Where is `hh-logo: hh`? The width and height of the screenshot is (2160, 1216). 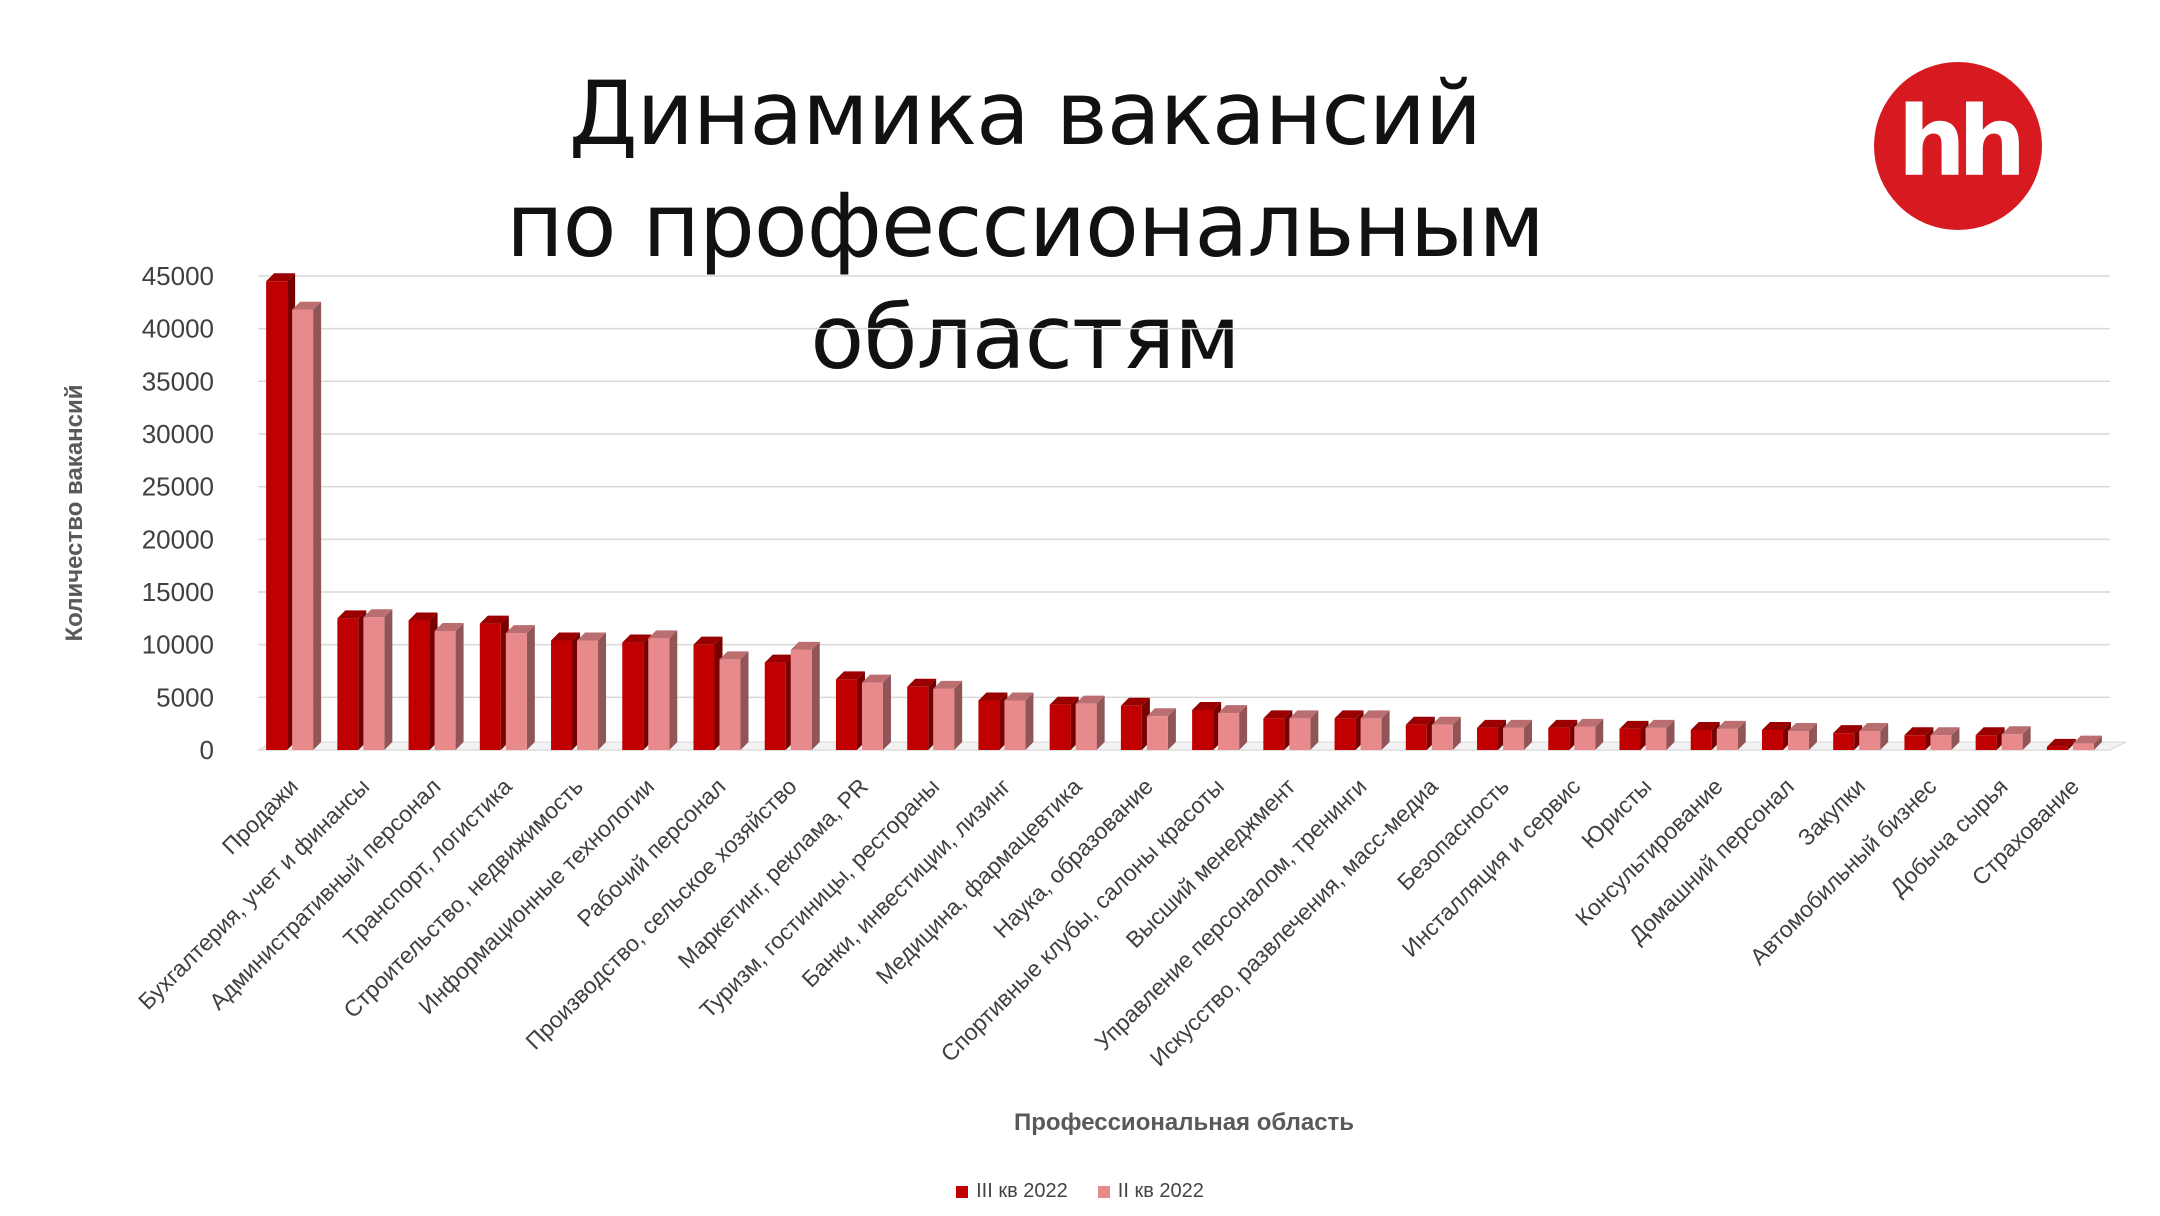 hh-logo: hh is located at coordinates (1958, 146).